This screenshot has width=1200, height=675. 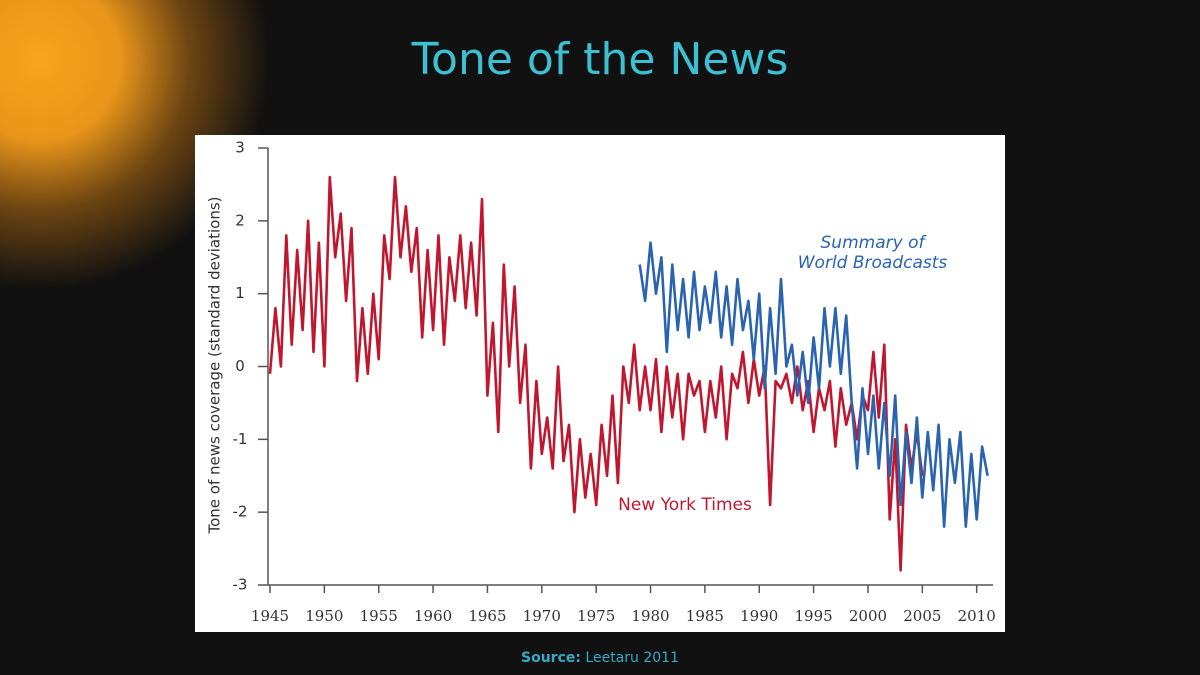 What do you see at coordinates (977, 616) in the screenshot?
I see `x-tick-label: 2010` at bounding box center [977, 616].